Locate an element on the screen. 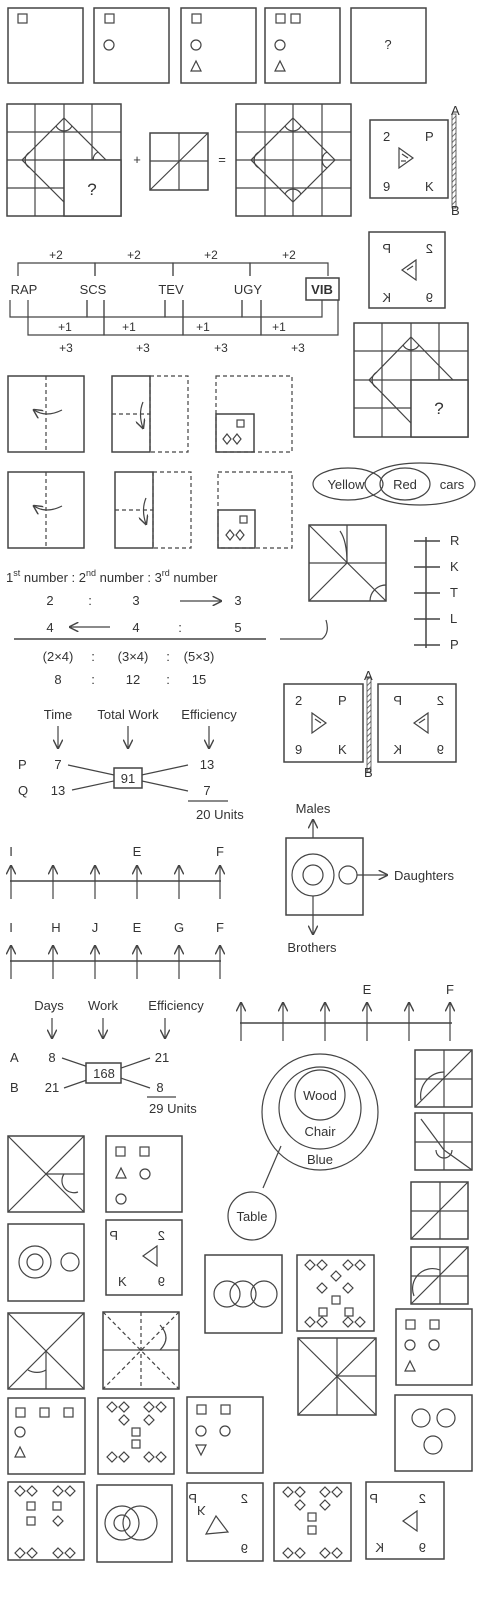 This screenshot has height=1613, width=498. line-label: G is located at coordinates (179, 927).